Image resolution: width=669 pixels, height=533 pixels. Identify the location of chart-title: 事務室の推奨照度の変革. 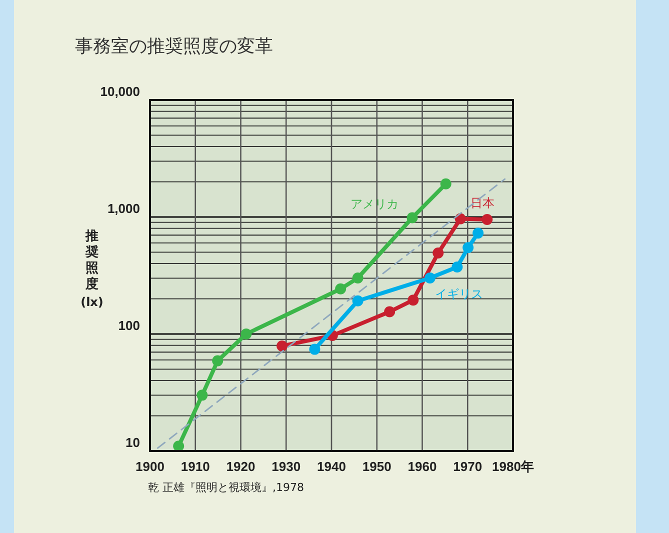
(174, 46).